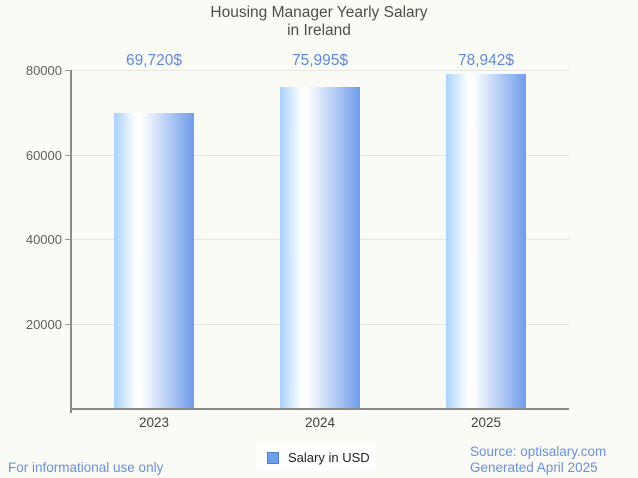 The height and width of the screenshot is (478, 638). Describe the element at coordinates (154, 422) in the screenshot. I see `x-axis-label-2023: 2023` at that location.